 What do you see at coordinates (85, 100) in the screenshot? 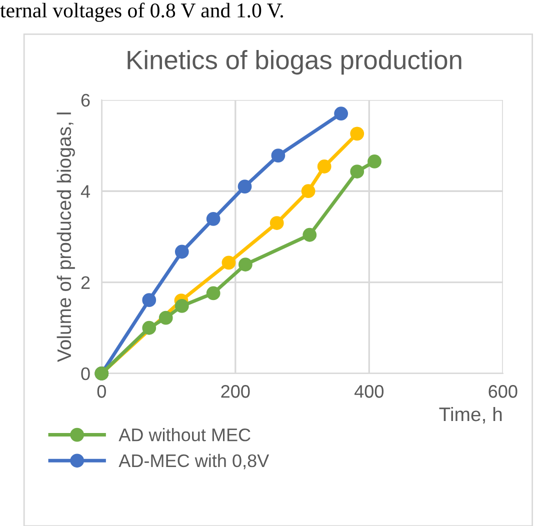
I see `y-tick-label: 6` at bounding box center [85, 100].